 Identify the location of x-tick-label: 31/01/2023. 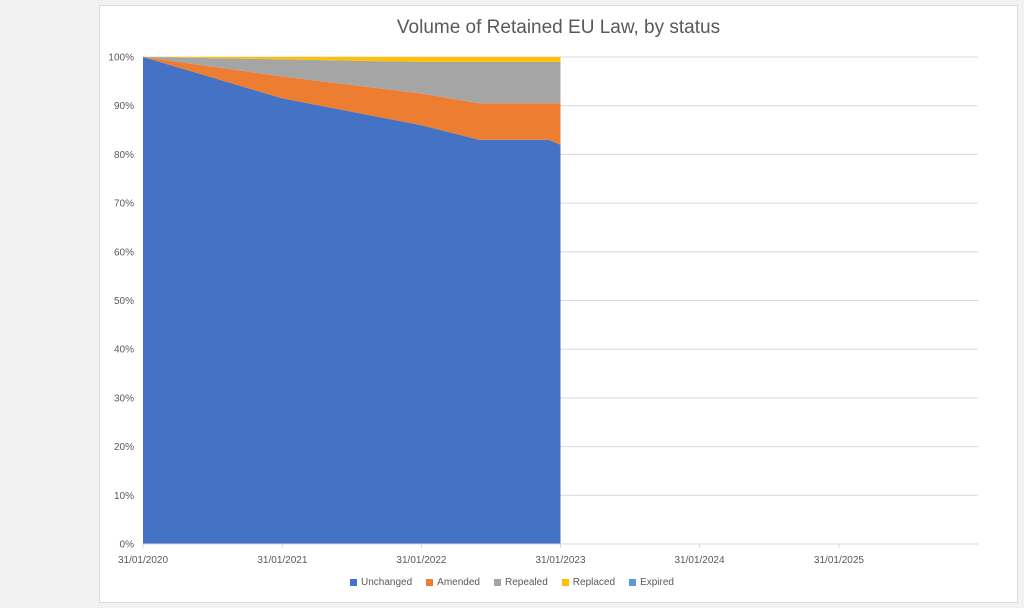
(560, 560).